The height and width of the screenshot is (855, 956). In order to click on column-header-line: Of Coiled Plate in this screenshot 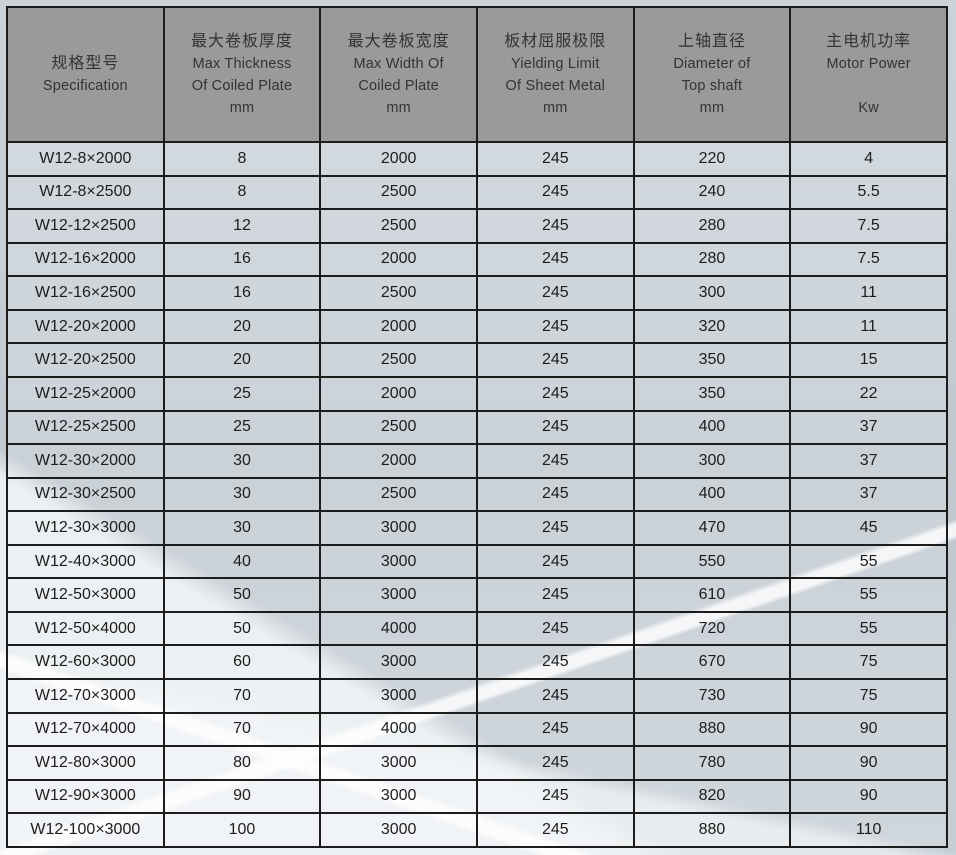, I will do `click(242, 85)`.